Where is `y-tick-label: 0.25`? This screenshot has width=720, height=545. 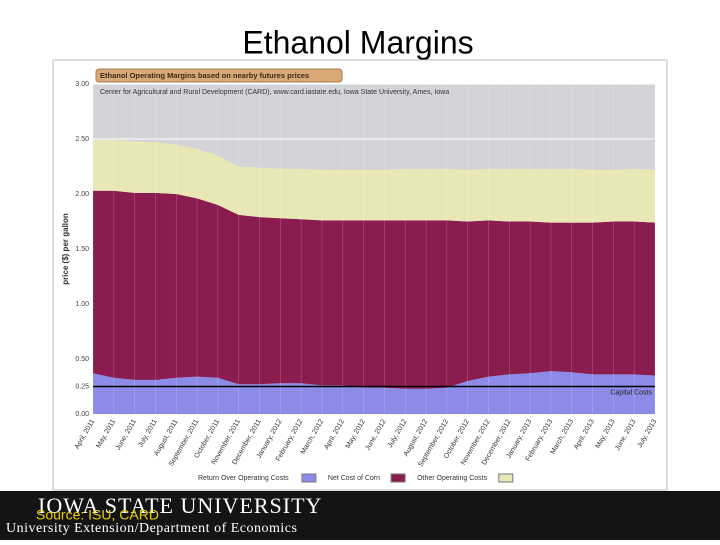
y-tick-label: 0.25 is located at coordinates (82, 386).